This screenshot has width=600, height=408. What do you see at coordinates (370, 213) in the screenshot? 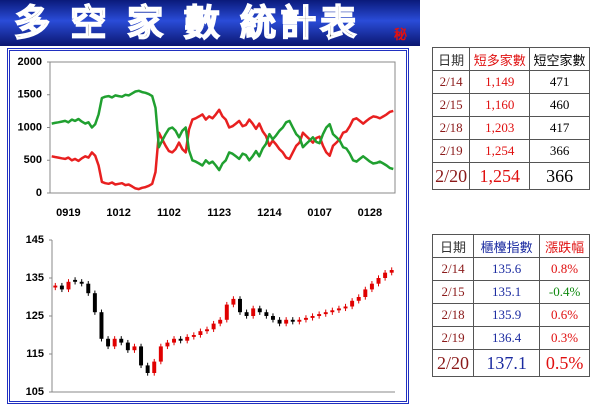
I see `x-tick-label: 0128` at bounding box center [370, 213].